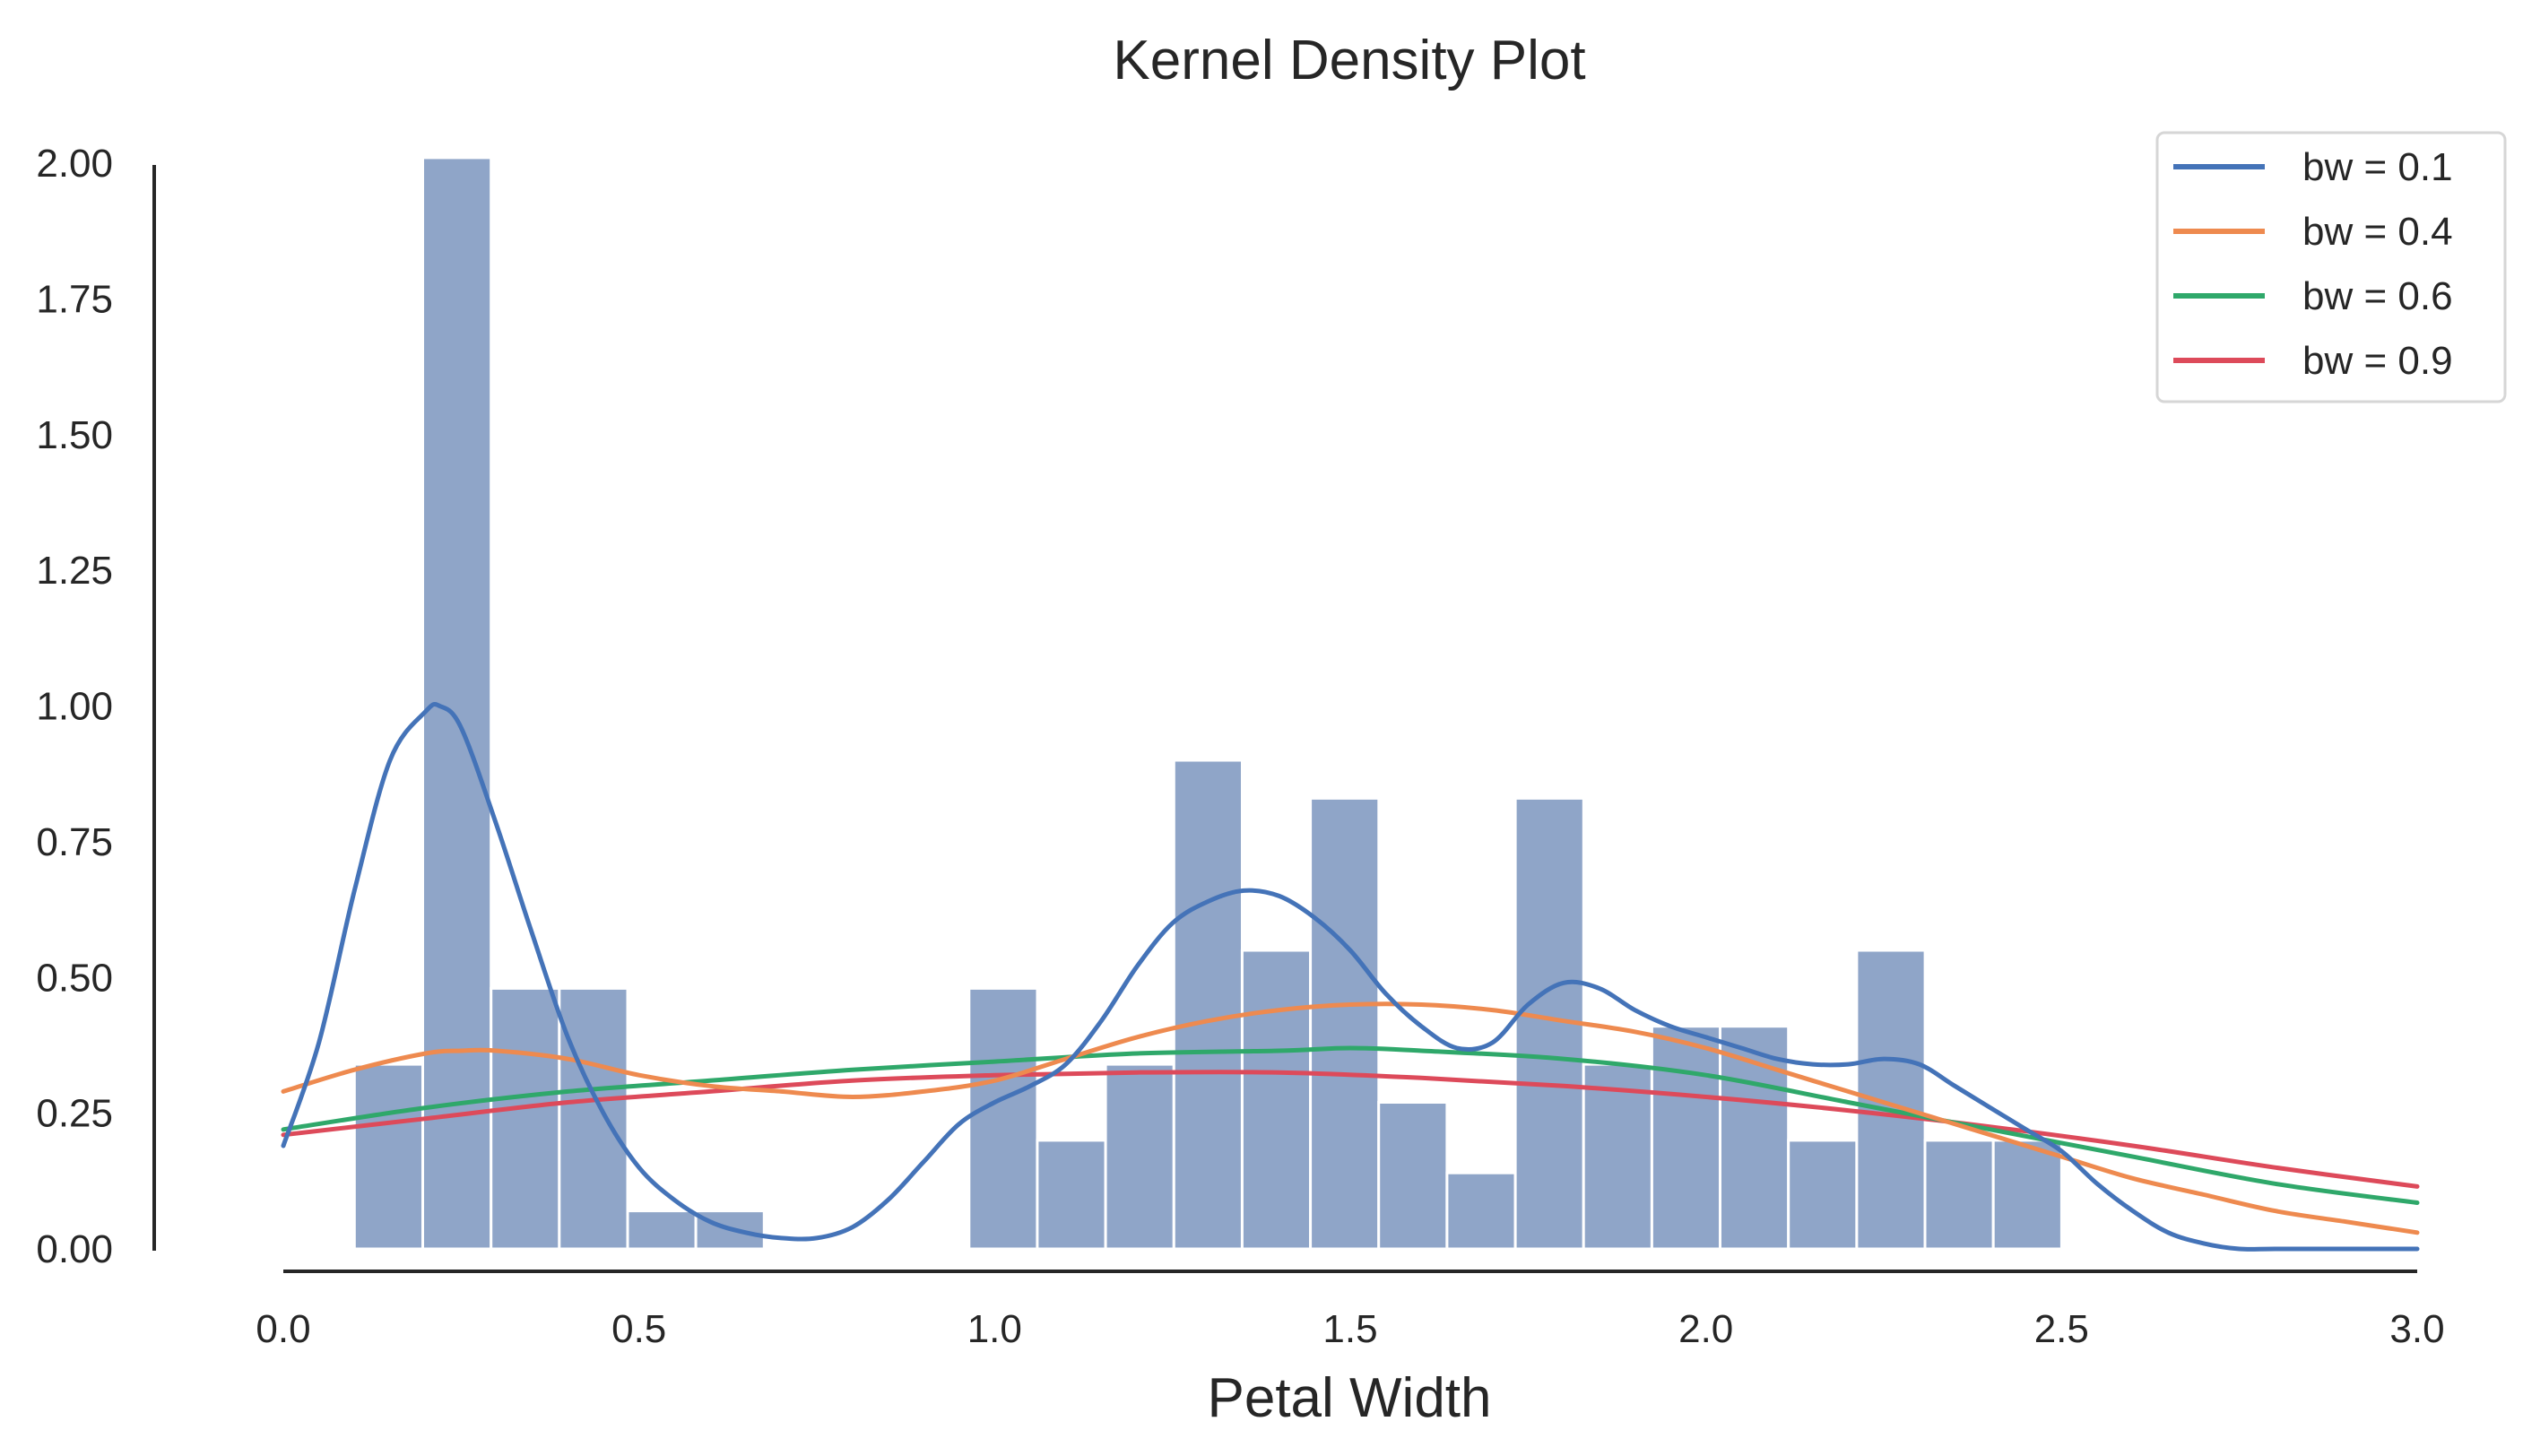  What do you see at coordinates (2377, 296) in the screenshot?
I see `legend-label-2: bw = 0.6` at bounding box center [2377, 296].